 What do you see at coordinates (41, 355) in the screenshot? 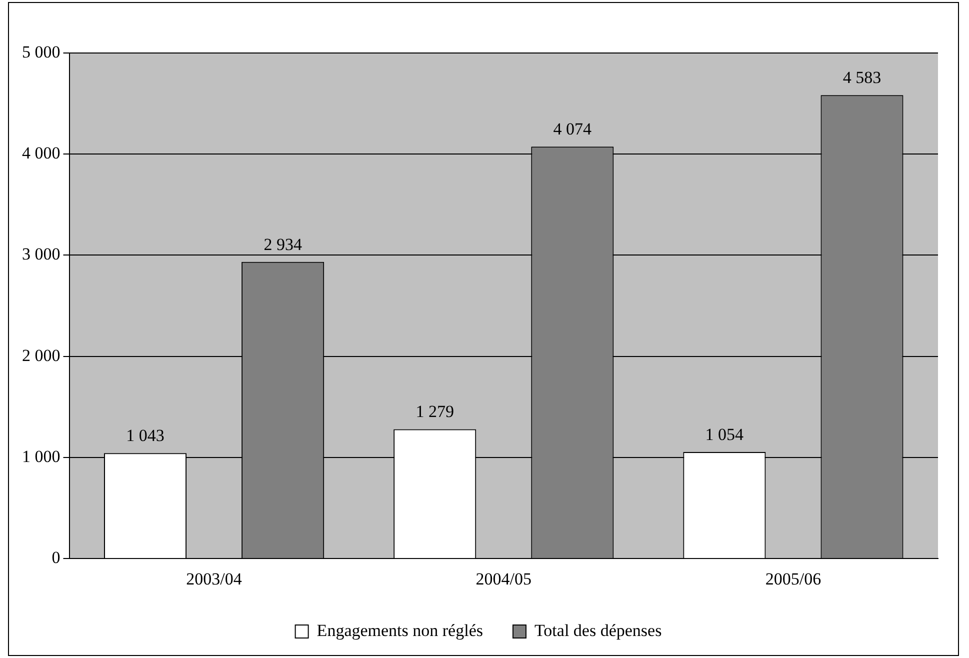
I see `y-tick-label: 2 000` at bounding box center [41, 355].